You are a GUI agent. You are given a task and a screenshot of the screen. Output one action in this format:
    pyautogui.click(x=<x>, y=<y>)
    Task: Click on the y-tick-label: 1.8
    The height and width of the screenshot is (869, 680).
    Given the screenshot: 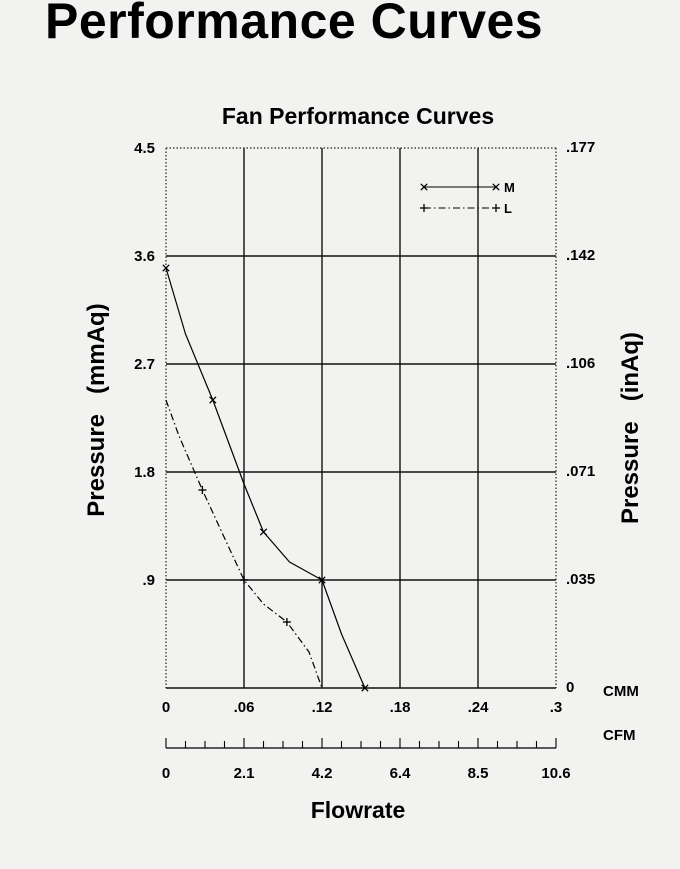 What is the action you would take?
    pyautogui.click(x=144, y=472)
    